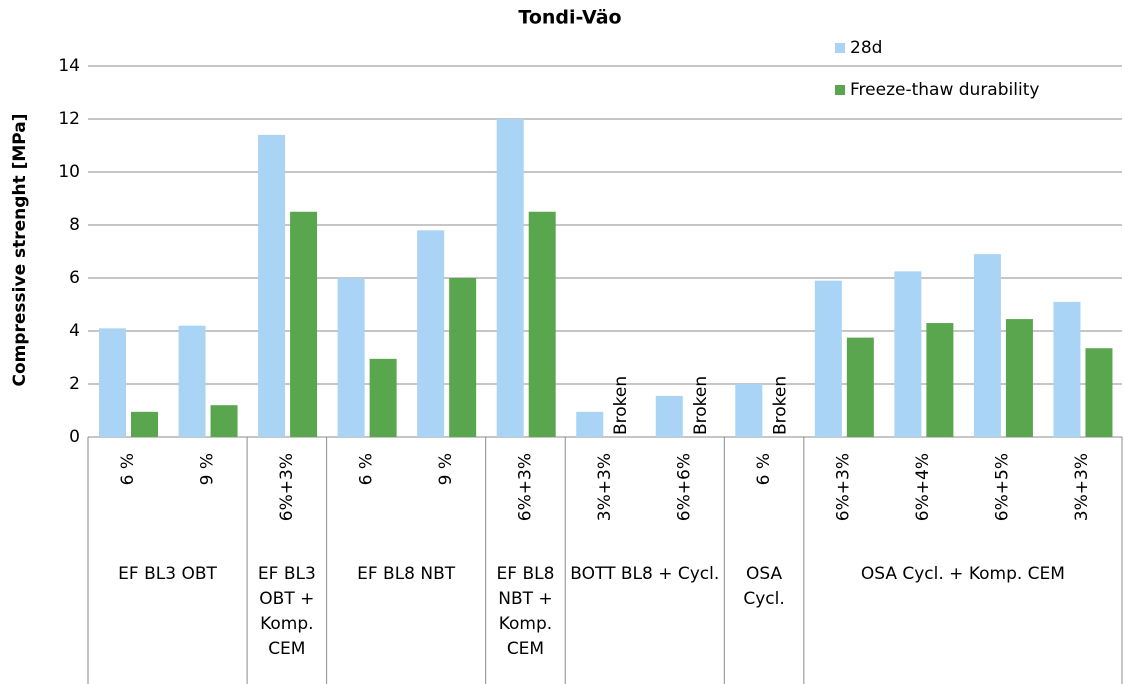  I want to click on y-tick-label: 10, so click(69, 172).